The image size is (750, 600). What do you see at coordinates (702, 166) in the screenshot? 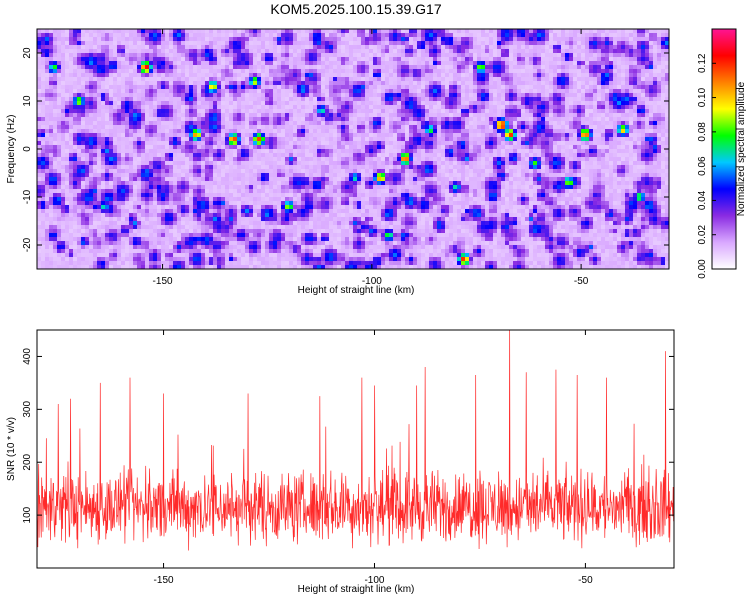
I see `colorbar-tick-label: 0.06` at bounding box center [702, 166].